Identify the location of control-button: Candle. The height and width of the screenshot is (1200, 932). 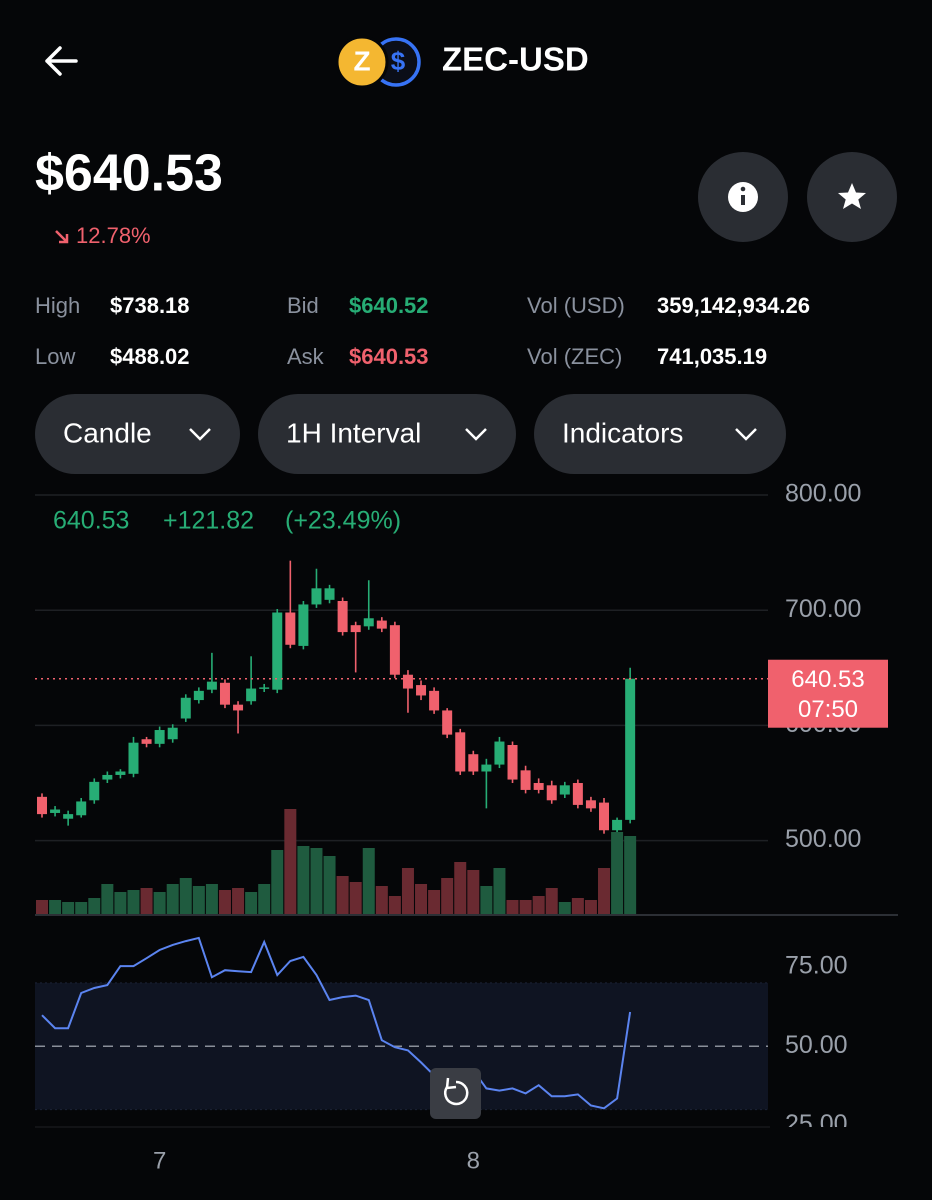
(137, 434).